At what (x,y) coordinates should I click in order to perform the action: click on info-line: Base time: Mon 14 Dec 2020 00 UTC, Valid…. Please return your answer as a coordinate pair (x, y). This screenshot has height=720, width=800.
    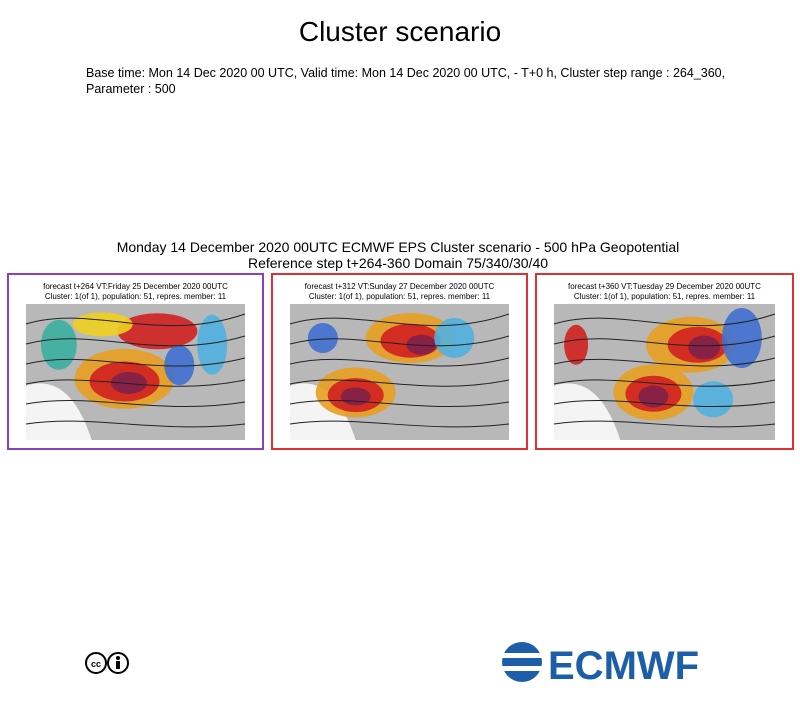
    Looking at the image, I should click on (406, 73).